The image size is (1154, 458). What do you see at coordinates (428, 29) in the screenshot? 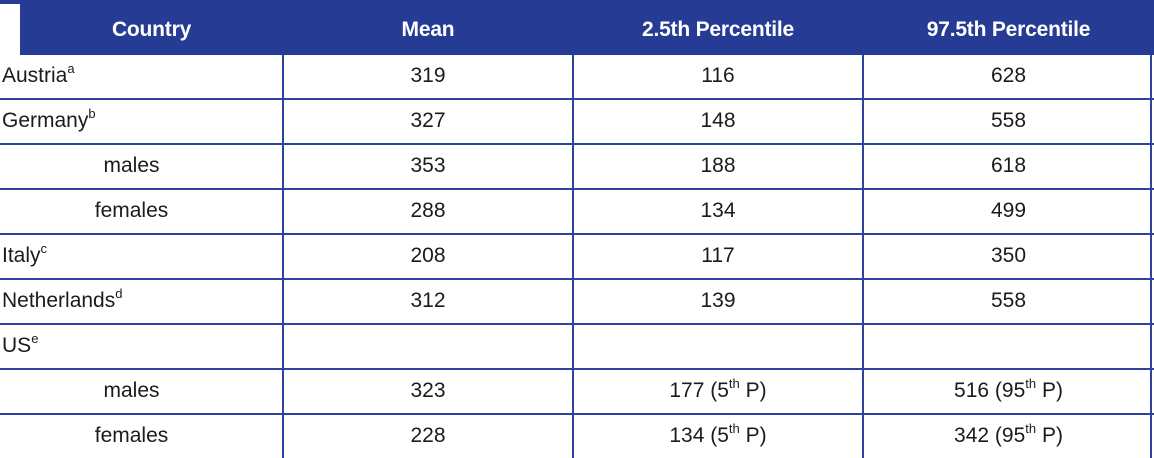
I see `column-header-mean: Mean` at bounding box center [428, 29].